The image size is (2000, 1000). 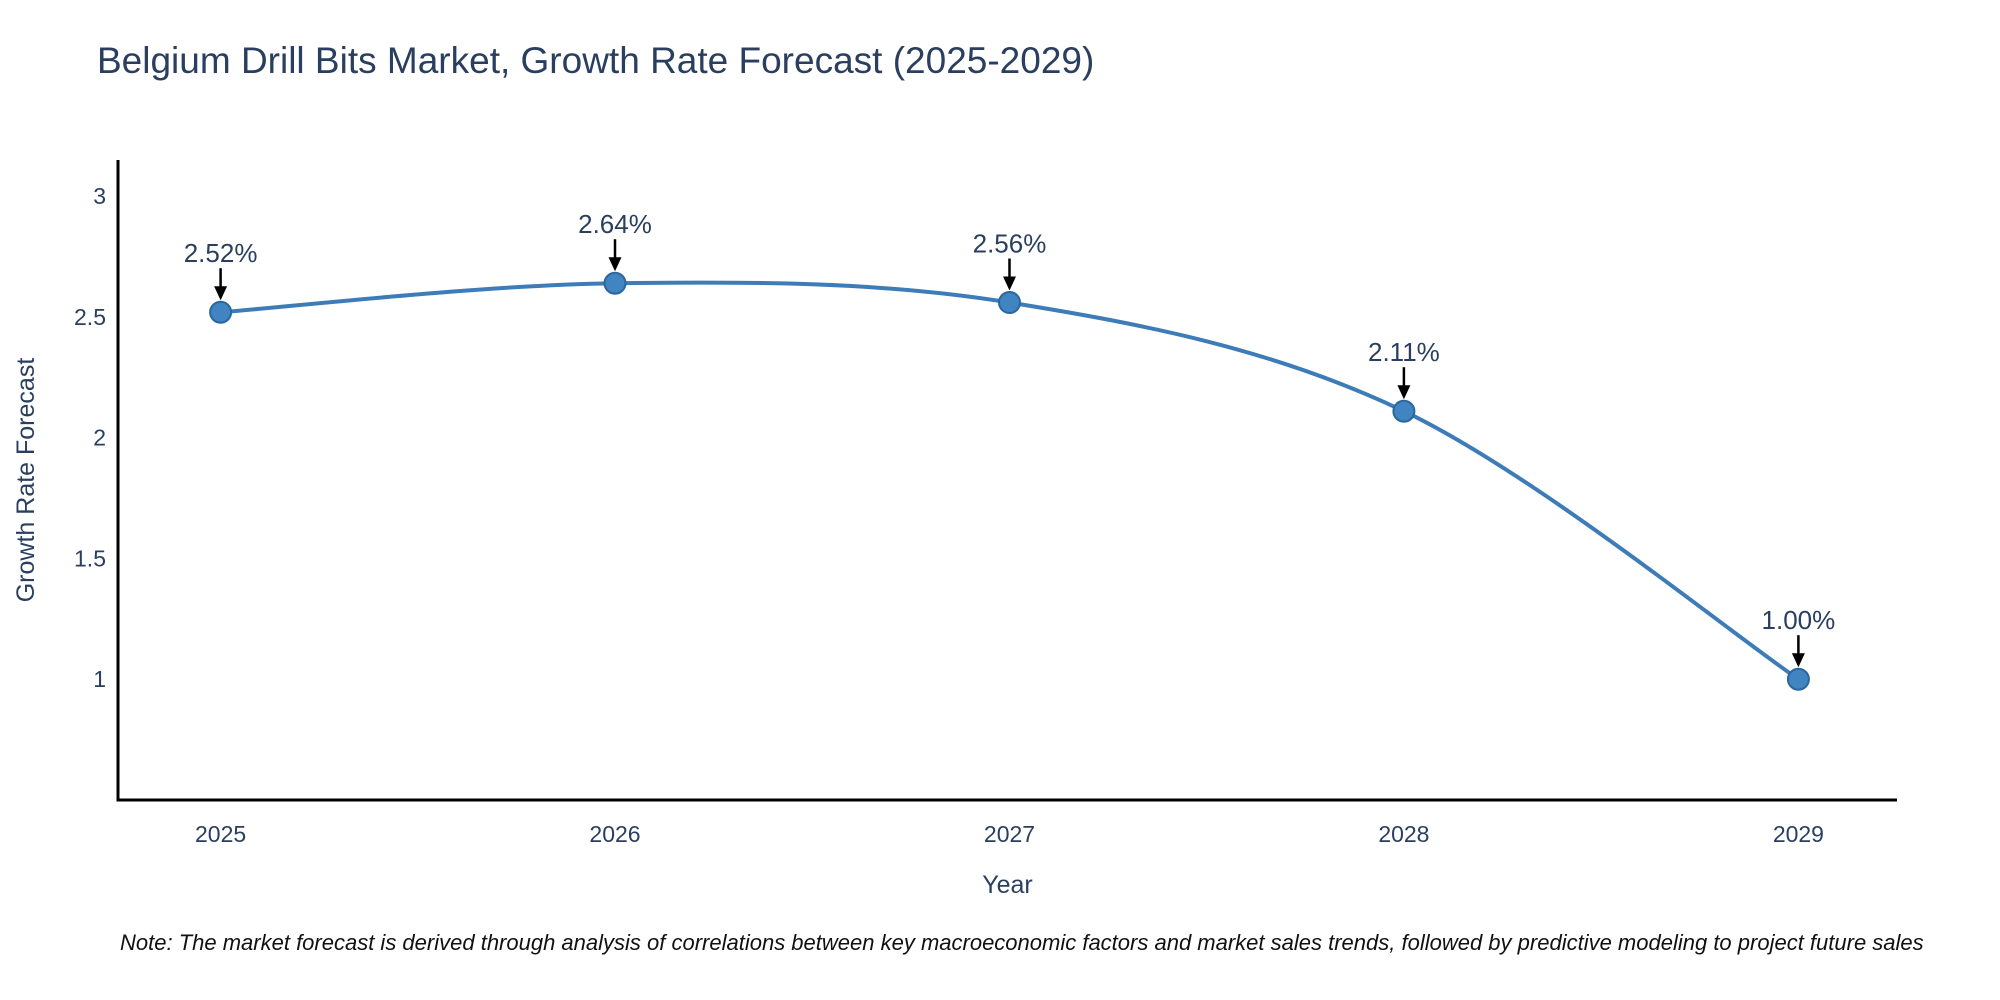 What do you see at coordinates (1009, 834) in the screenshot?
I see `x-tick-label-2027: 2027` at bounding box center [1009, 834].